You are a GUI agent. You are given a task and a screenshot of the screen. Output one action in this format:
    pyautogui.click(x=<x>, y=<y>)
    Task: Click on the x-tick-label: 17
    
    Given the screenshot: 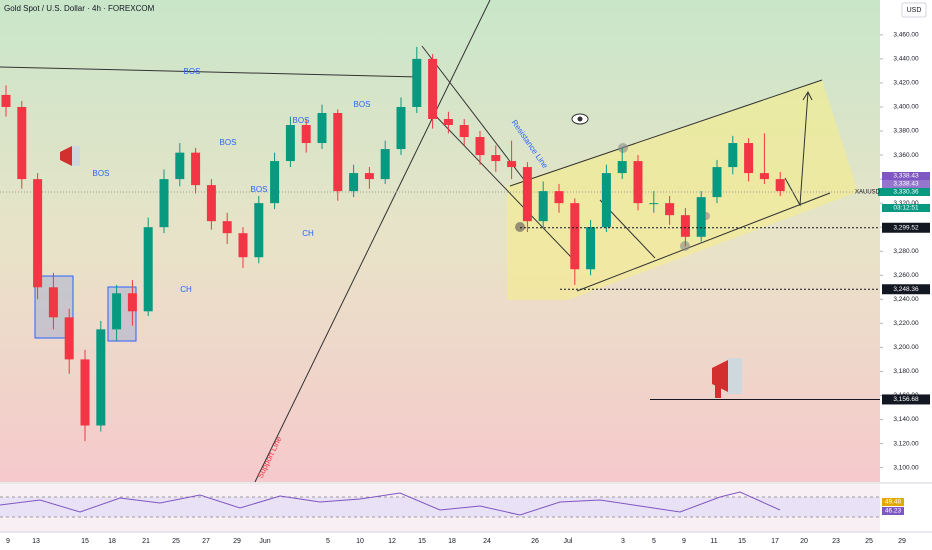 What is the action you would take?
    pyautogui.click(x=775, y=541)
    